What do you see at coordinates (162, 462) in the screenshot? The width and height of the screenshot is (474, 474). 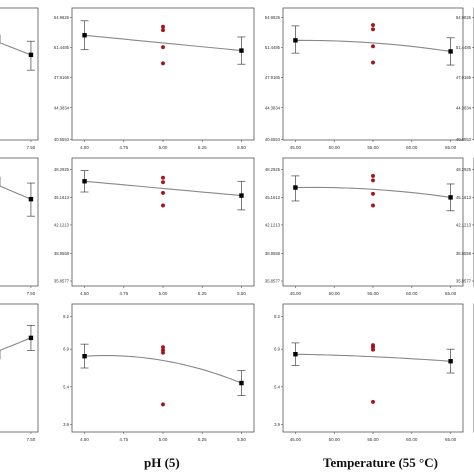 I see `xlabel-ph: pH (5)` at bounding box center [162, 462].